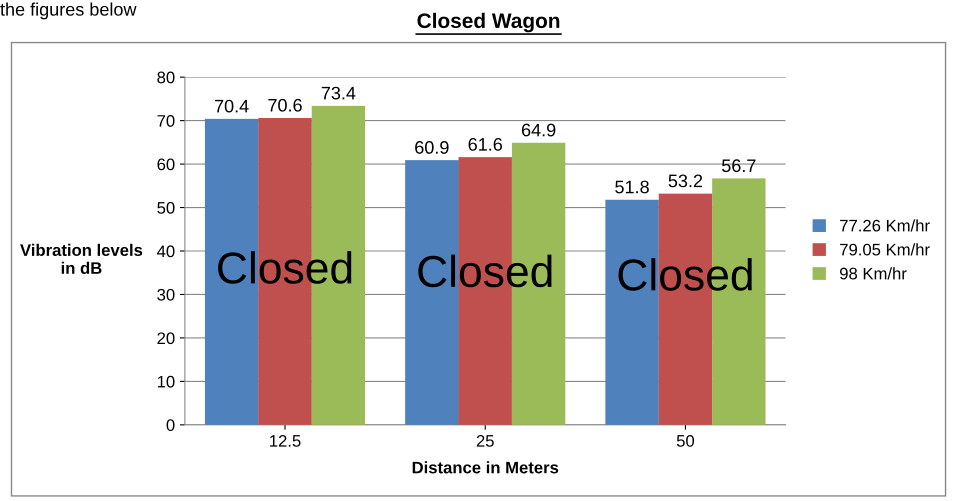  What do you see at coordinates (339, 93) in the screenshot?
I see `data-label: 73.4` at bounding box center [339, 93].